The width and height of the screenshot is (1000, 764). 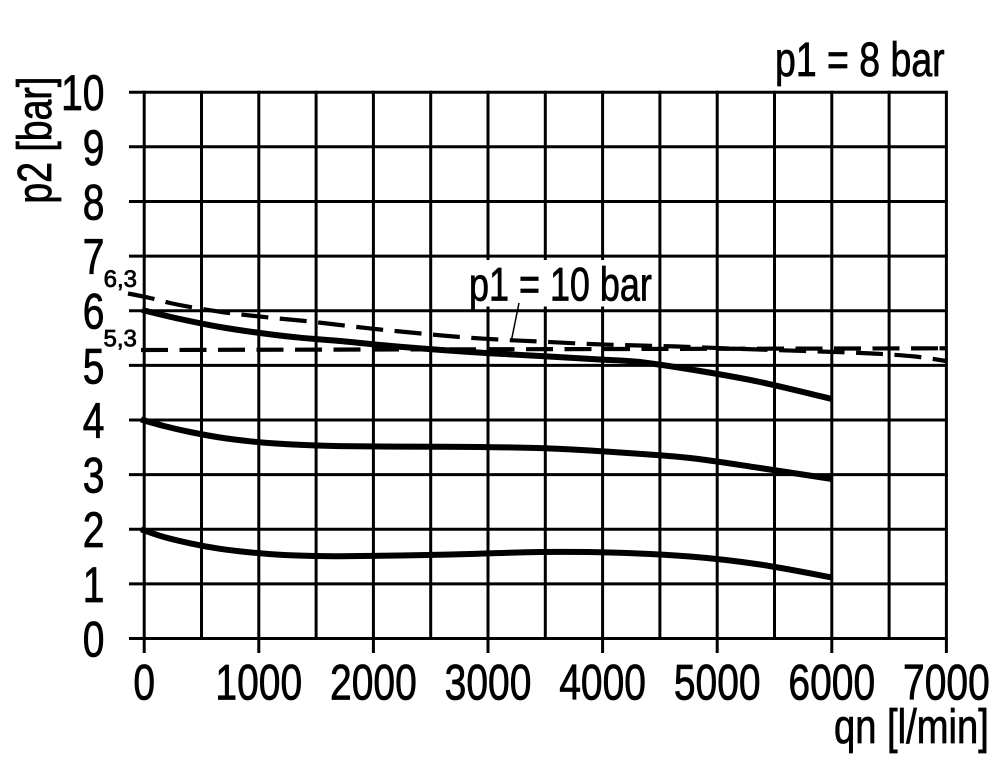 I want to click on svg-text: 3000, so click(x=488, y=682).